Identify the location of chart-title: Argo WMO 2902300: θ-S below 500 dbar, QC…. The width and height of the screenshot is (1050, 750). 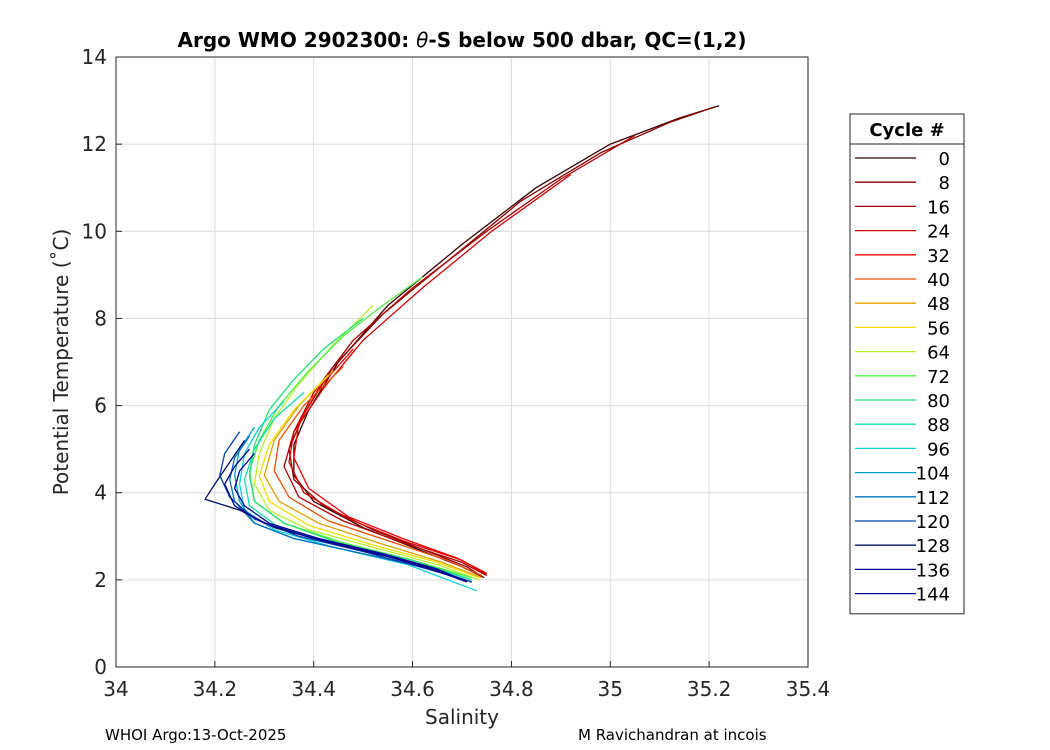
(462, 40).